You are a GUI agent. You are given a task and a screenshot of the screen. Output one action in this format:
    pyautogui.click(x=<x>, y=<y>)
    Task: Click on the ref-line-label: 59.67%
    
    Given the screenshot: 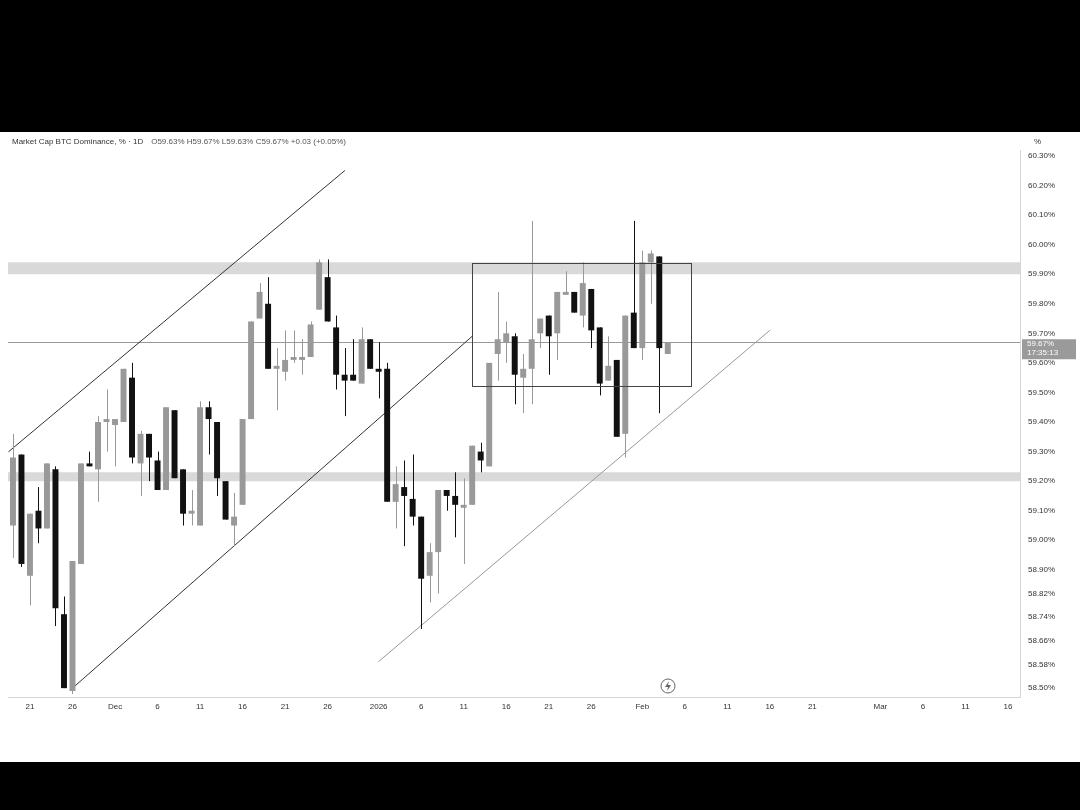 What is the action you would take?
    pyautogui.click(x=1041, y=344)
    